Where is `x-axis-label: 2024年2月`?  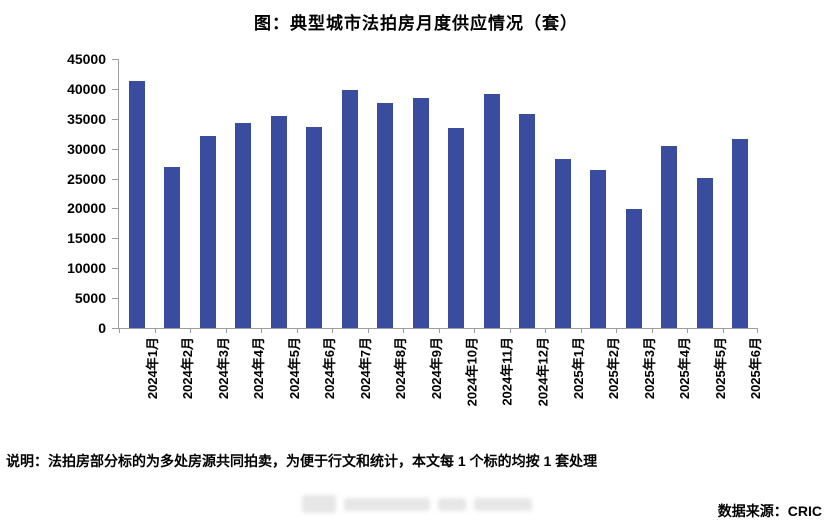 x-axis-label: 2024年2月 is located at coordinates (188, 368).